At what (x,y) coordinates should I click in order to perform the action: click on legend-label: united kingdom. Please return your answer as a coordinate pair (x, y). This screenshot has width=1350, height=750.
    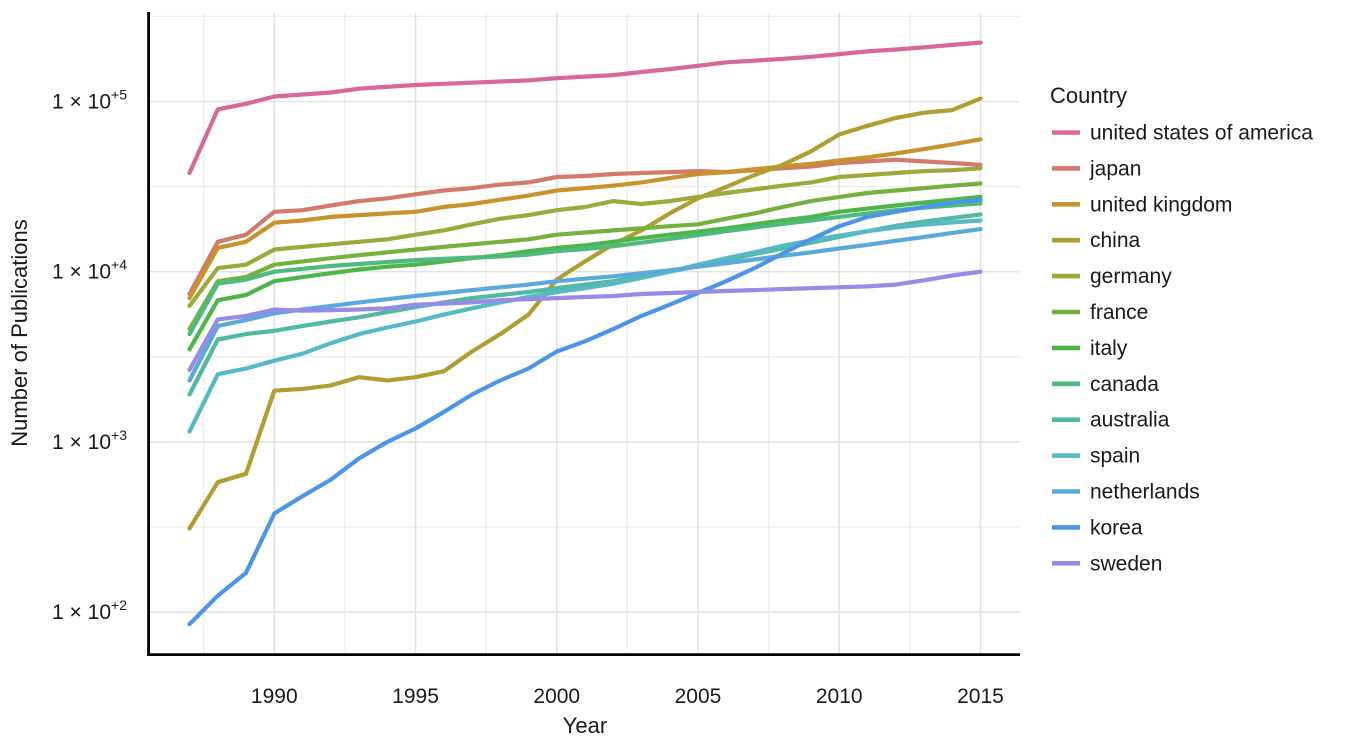
    Looking at the image, I should click on (1161, 204).